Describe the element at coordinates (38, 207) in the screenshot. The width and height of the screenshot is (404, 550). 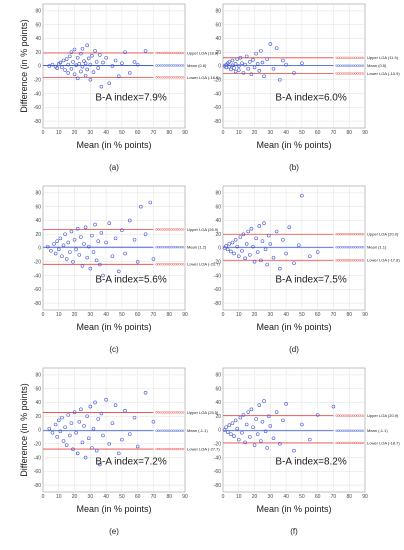
I see `y-tick-label: 60` at that location.